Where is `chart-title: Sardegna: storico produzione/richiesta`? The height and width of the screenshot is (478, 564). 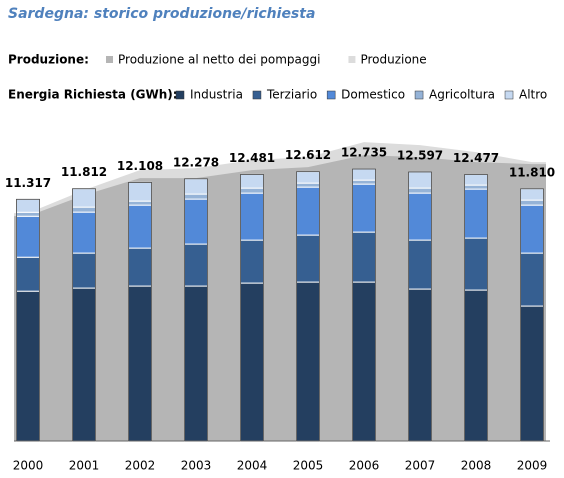
chart-title: Sardegna: storico produzione/richiesta is located at coordinates (161, 14).